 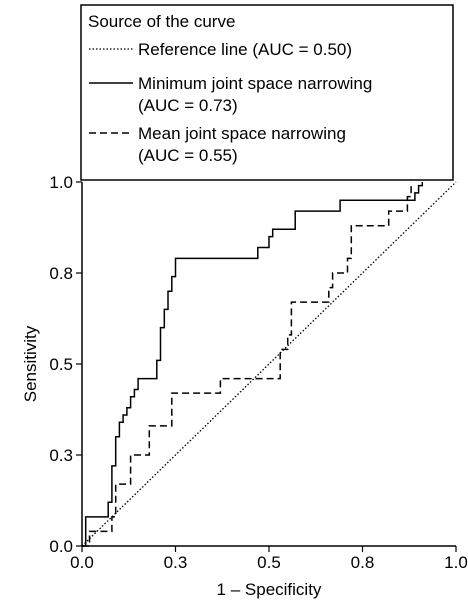 I want to click on x-tick-label: 0.5, so click(x=269, y=562).